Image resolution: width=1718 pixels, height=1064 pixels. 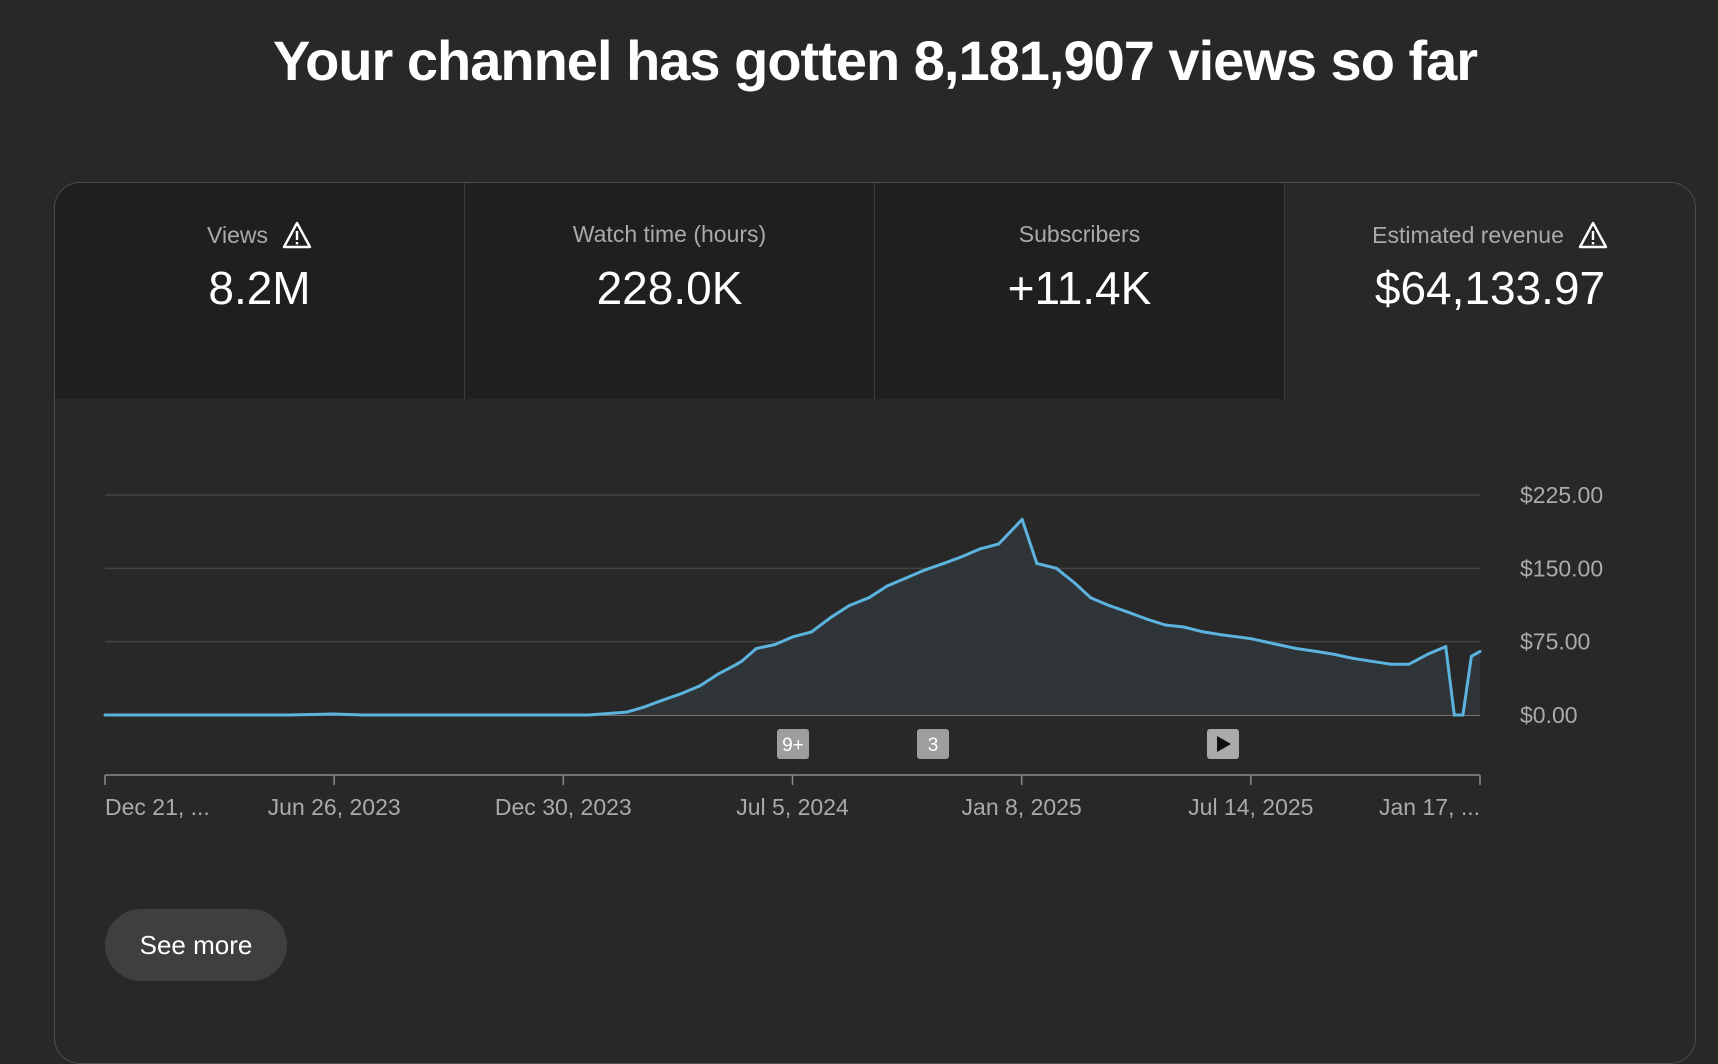 What do you see at coordinates (1490, 288) in the screenshot?
I see `tab-value: $64,133.97` at bounding box center [1490, 288].